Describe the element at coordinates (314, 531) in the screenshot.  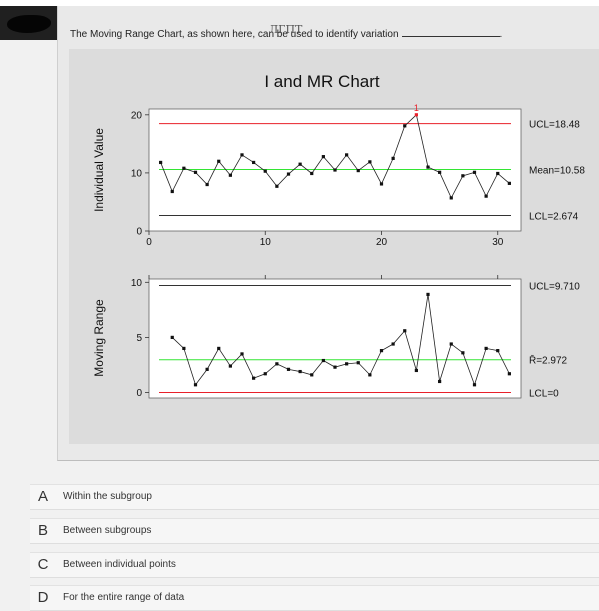
I see `option-b: B Between subgroups` at that location.